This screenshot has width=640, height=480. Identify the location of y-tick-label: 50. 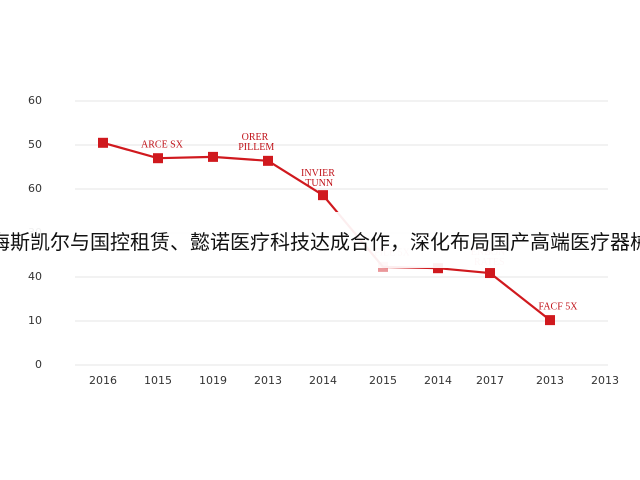
(35, 144).